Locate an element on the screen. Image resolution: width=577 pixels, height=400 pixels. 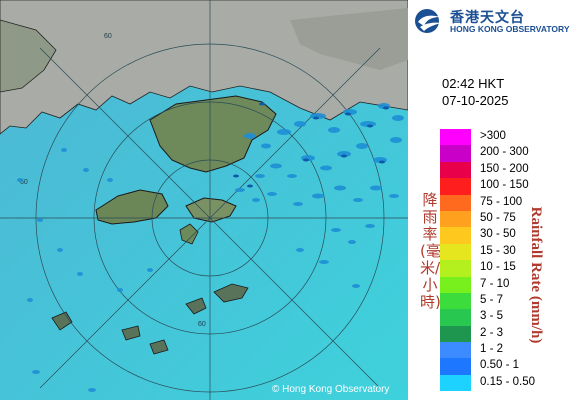
legend-row: 2 - 3 is located at coordinates (492, 334).